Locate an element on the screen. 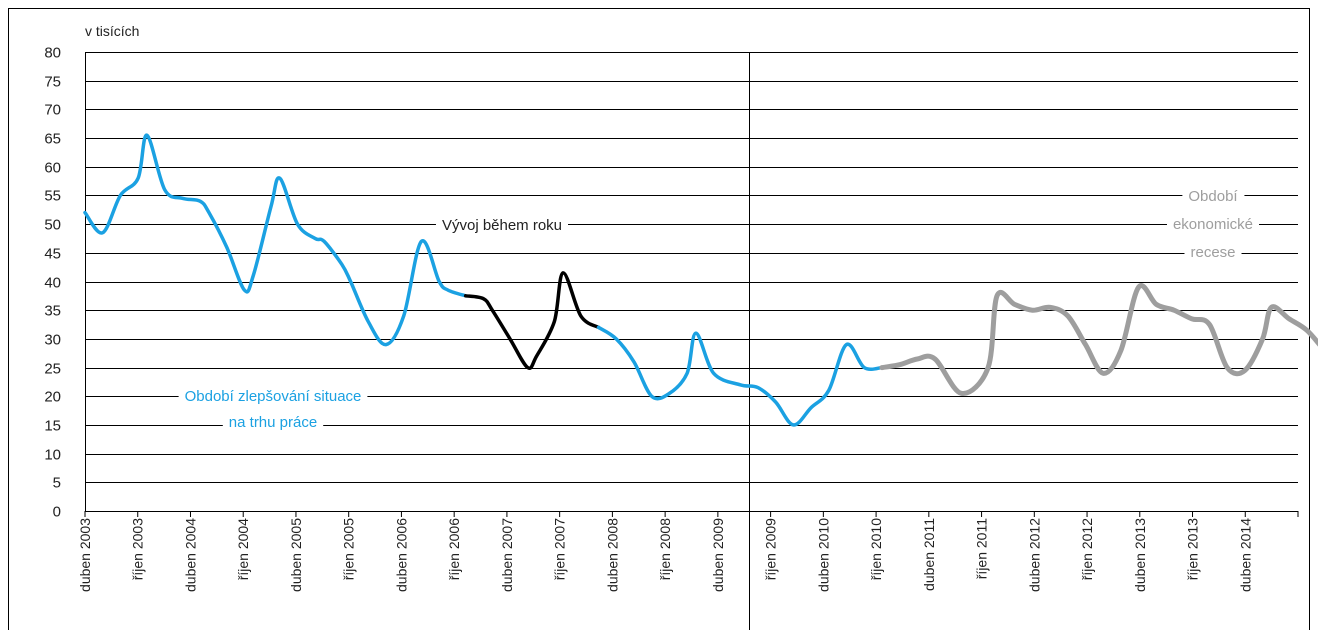 Image resolution: width=1318 pixels, height=630 pixels. y-tick-label: 35 is located at coordinates (52, 311).